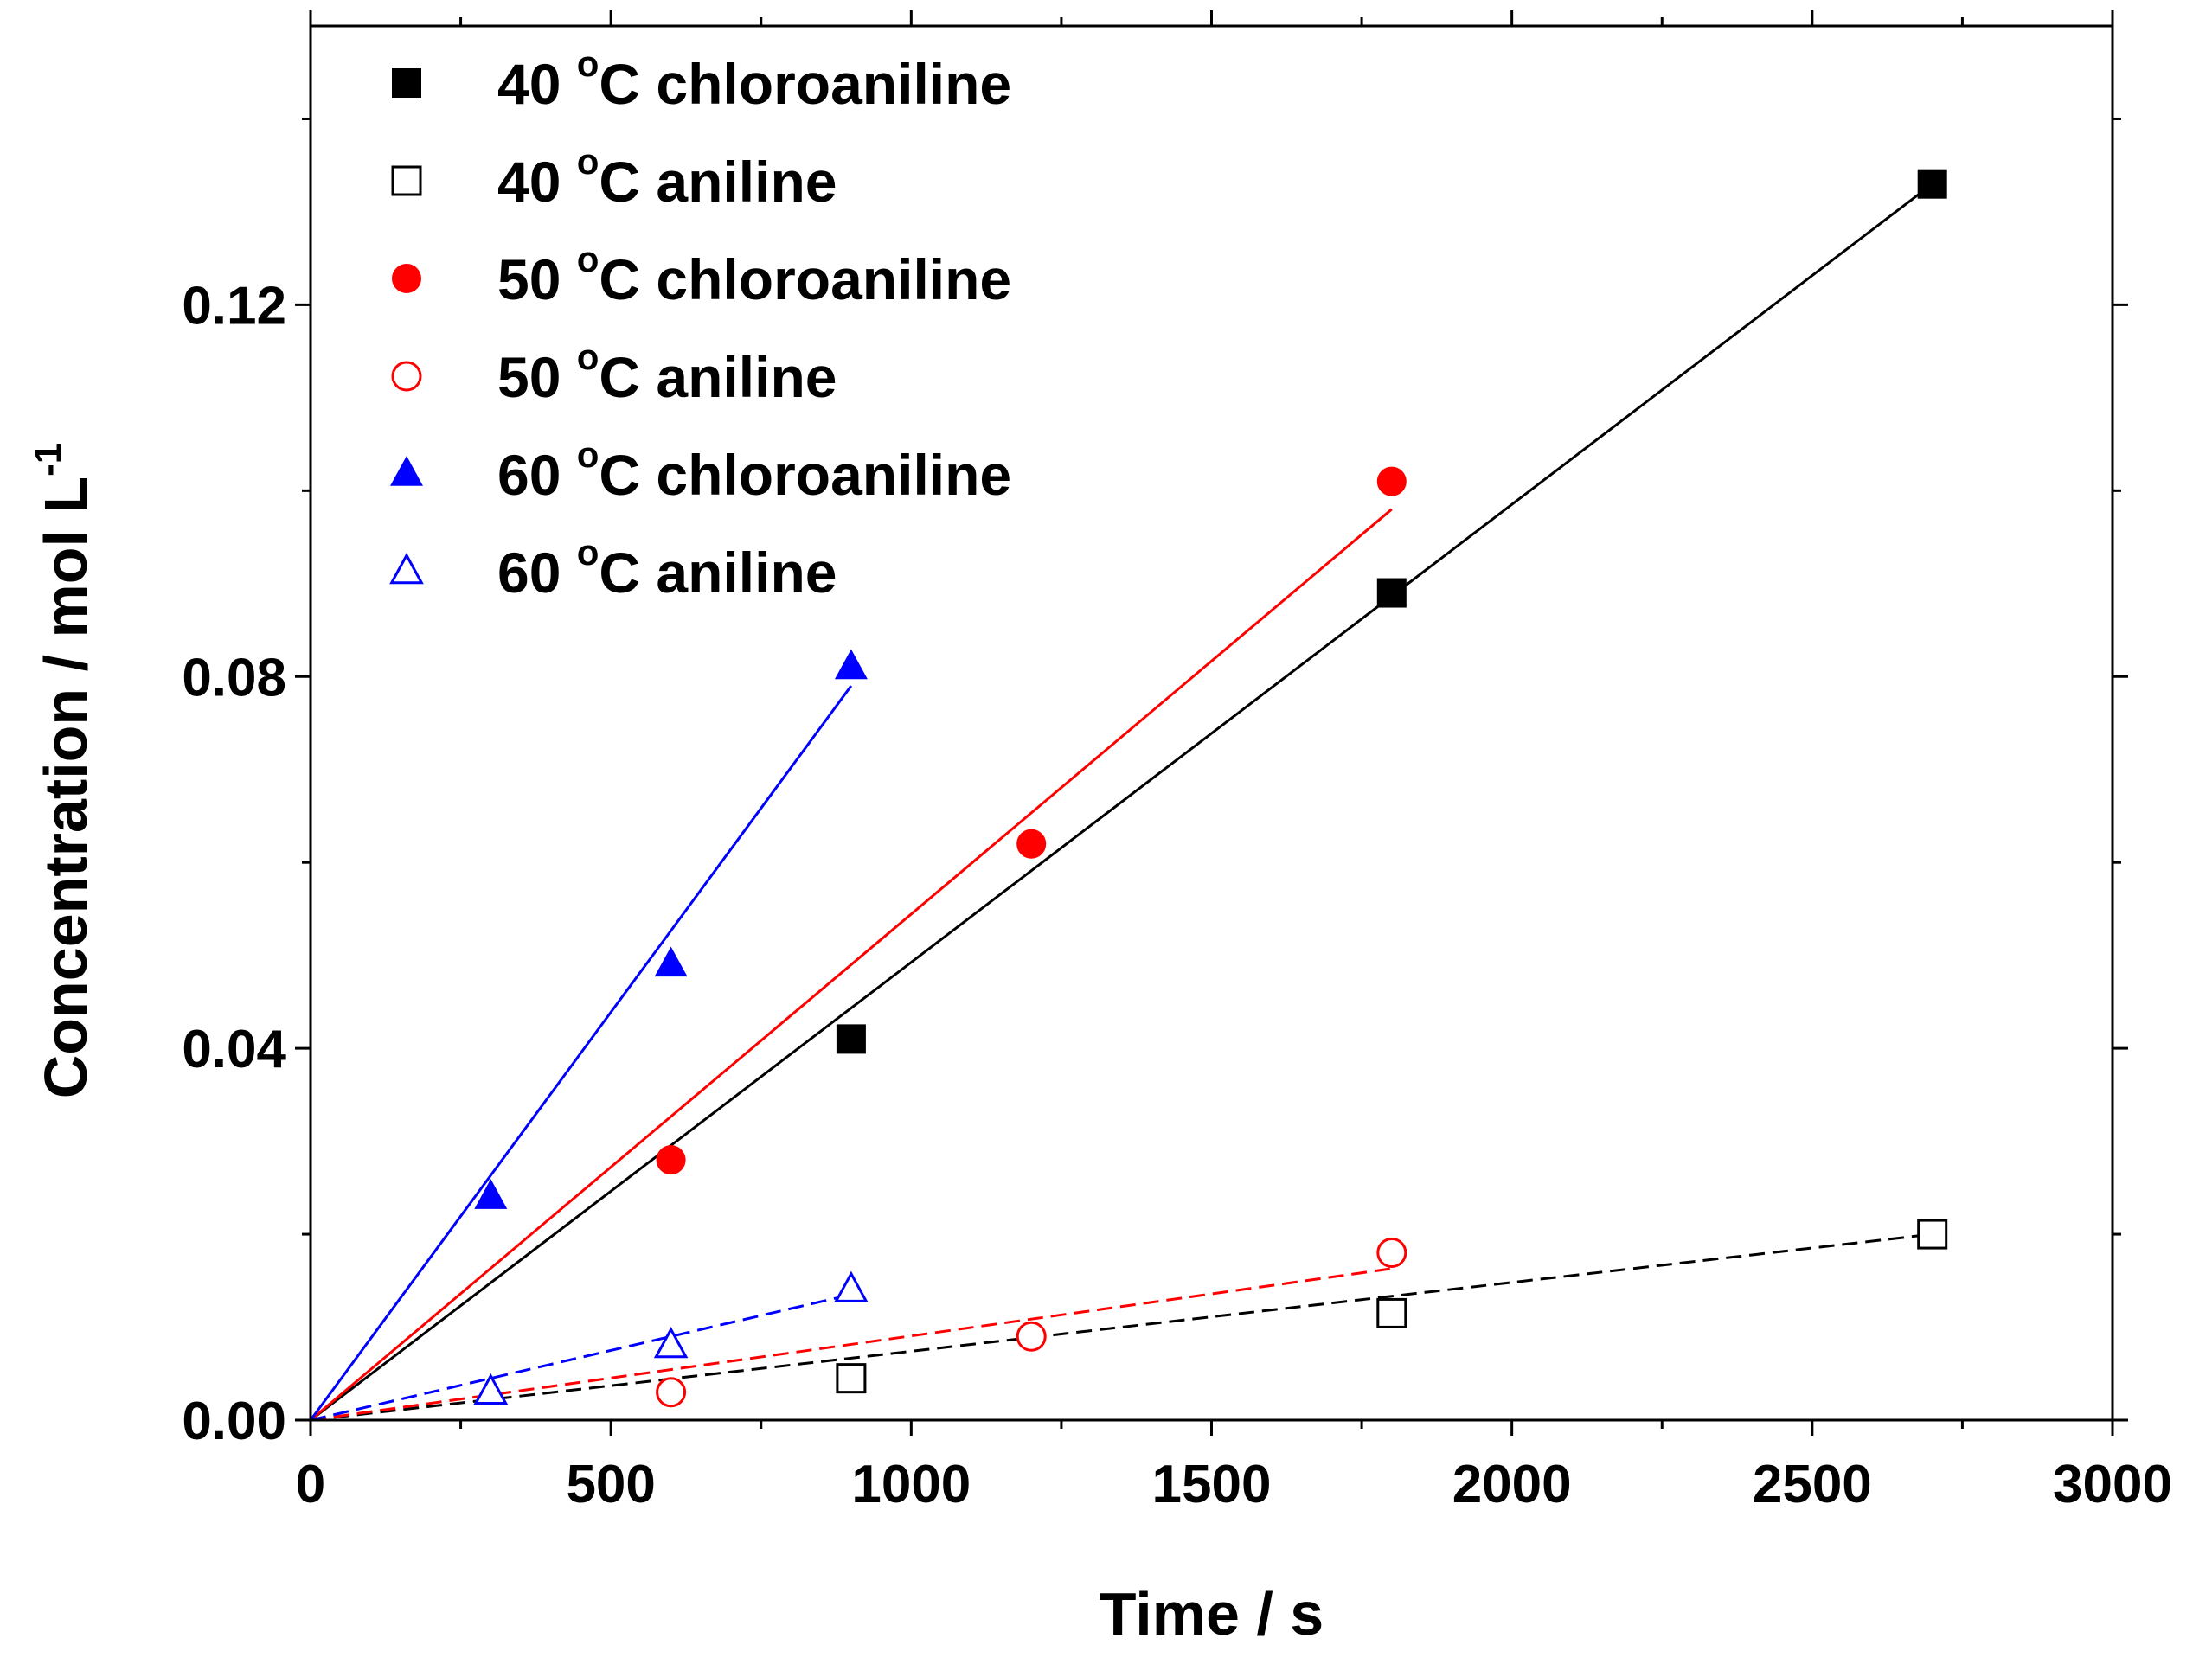 The image size is (2212, 1664). Describe the element at coordinates (610, 1484) in the screenshot. I see `x-tick-label: 500` at that location.